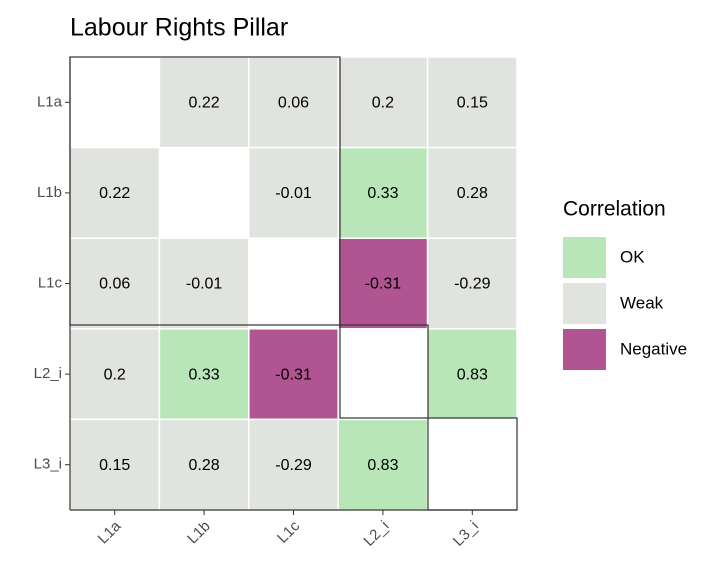  I want to click on y-tick-label: L3_i, so click(48, 464).